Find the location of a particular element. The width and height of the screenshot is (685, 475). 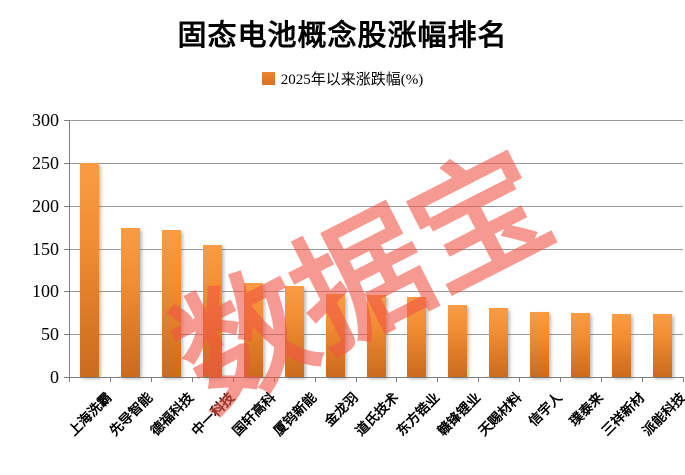

x-axis-label: 上海洗霸 is located at coordinates (90, 414).